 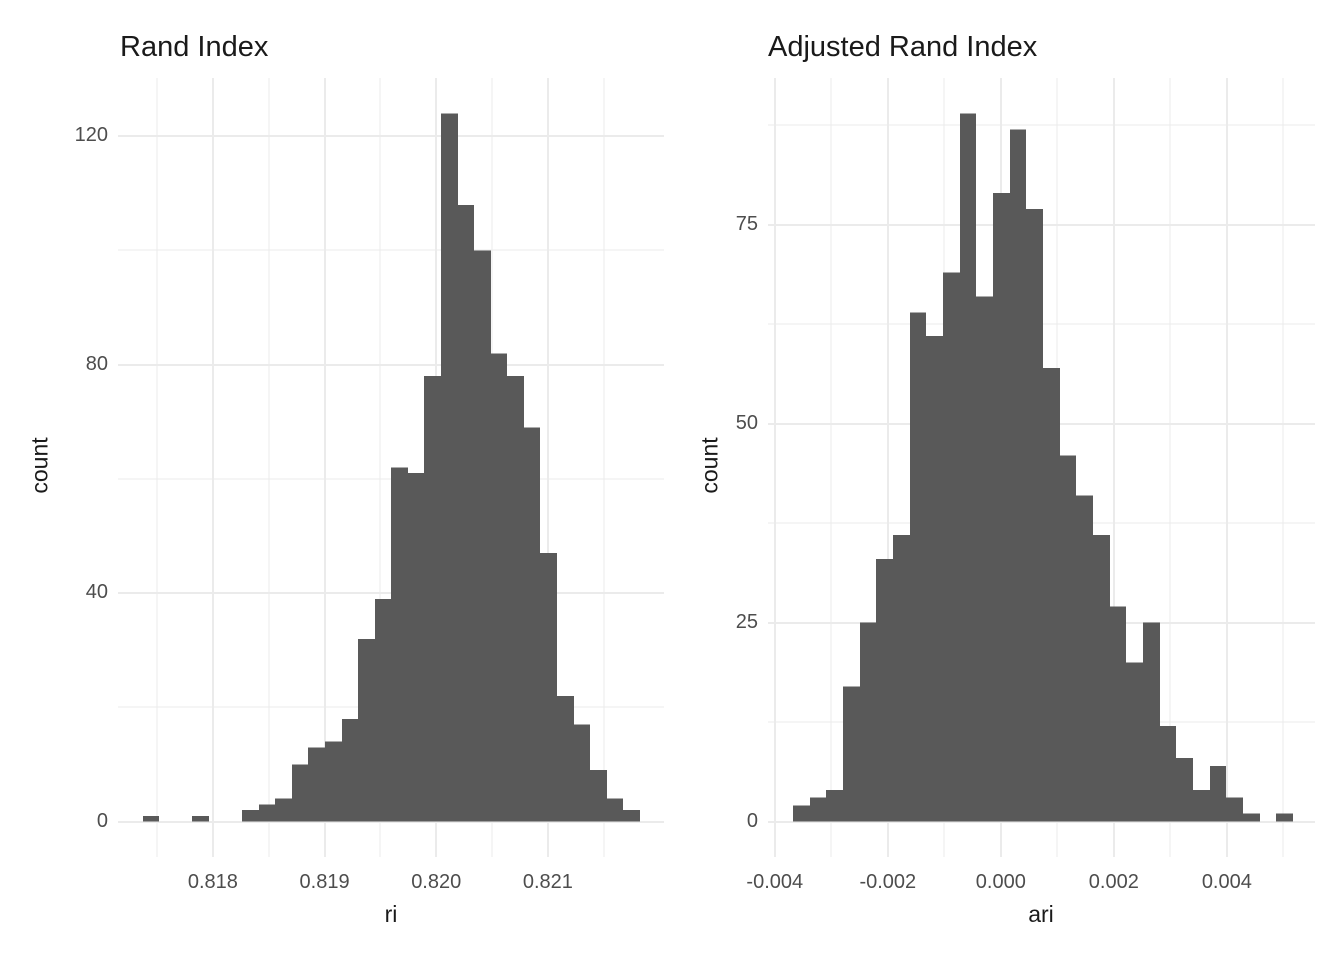 What do you see at coordinates (39, 465) in the screenshot?
I see `y-axis-title: count` at bounding box center [39, 465].